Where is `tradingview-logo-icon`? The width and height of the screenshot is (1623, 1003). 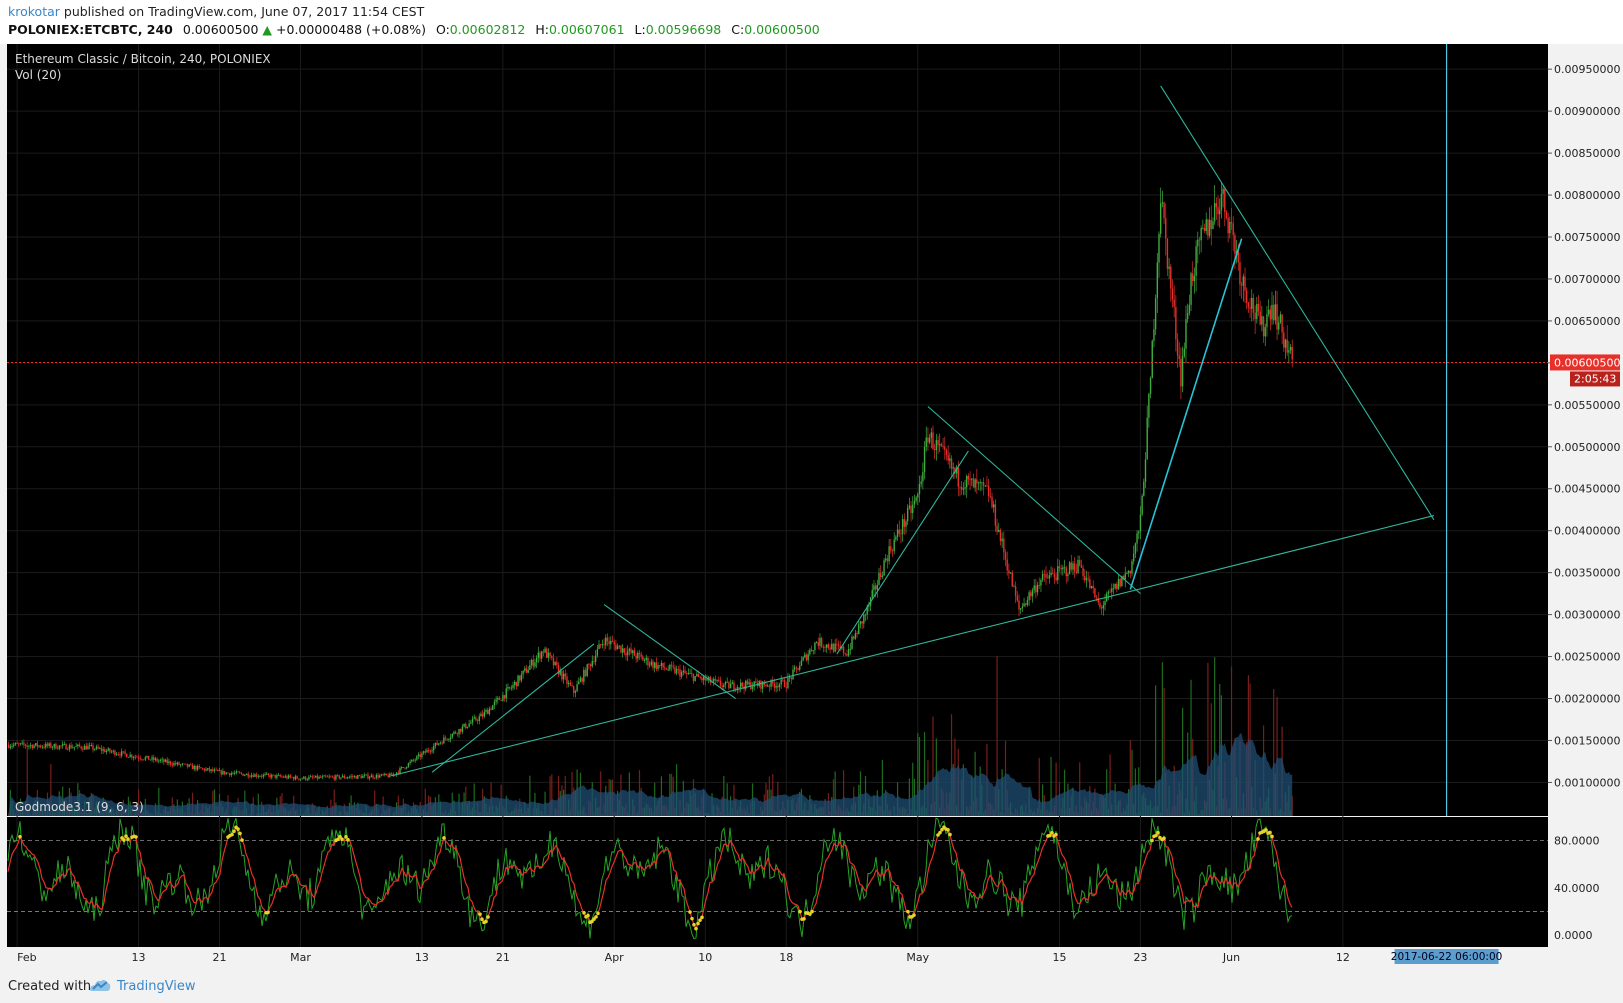
tradingview-logo-icon is located at coordinates (100, 986).